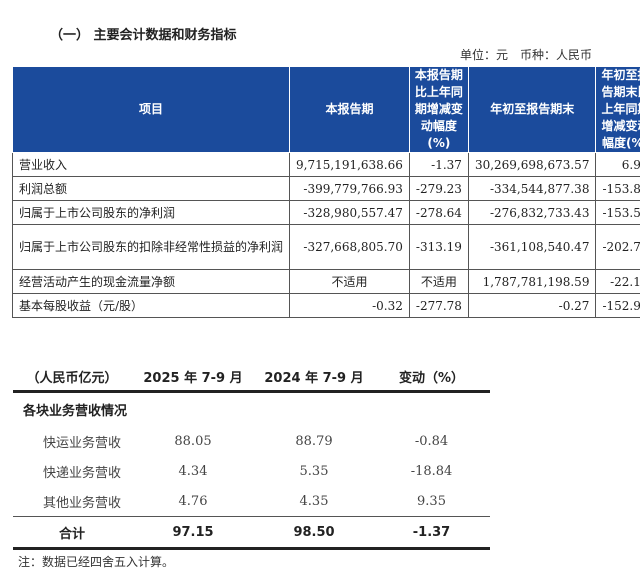 The width and height of the screenshot is (640, 582). What do you see at coordinates (438, 247) in the screenshot?
I see `cell-change: -313.19` at bounding box center [438, 247].